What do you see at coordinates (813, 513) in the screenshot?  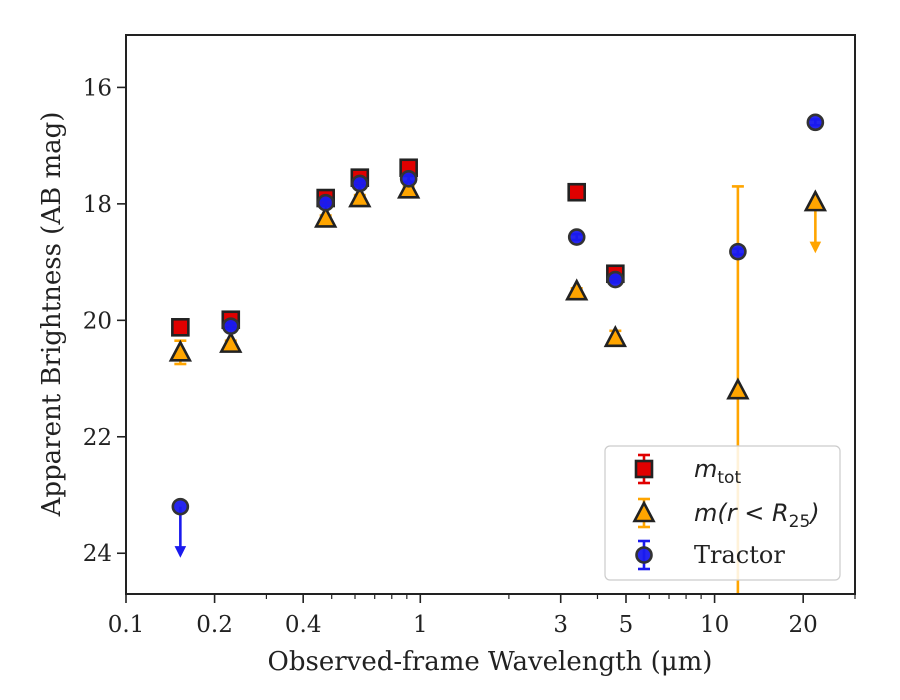 I see `legend-label-tail: )` at bounding box center [813, 513].